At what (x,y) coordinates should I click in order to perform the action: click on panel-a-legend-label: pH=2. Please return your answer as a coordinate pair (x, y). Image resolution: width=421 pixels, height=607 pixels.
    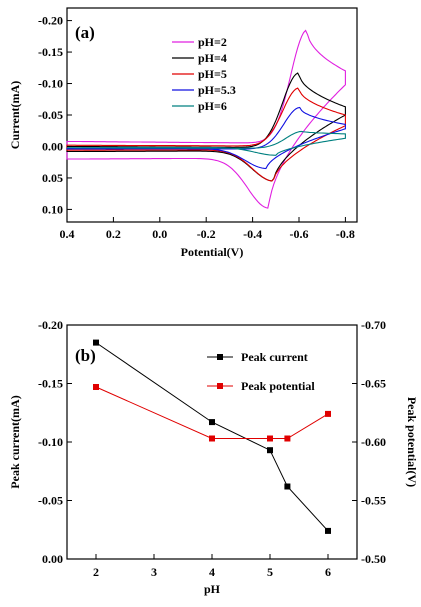
    Looking at the image, I should click on (212, 42).